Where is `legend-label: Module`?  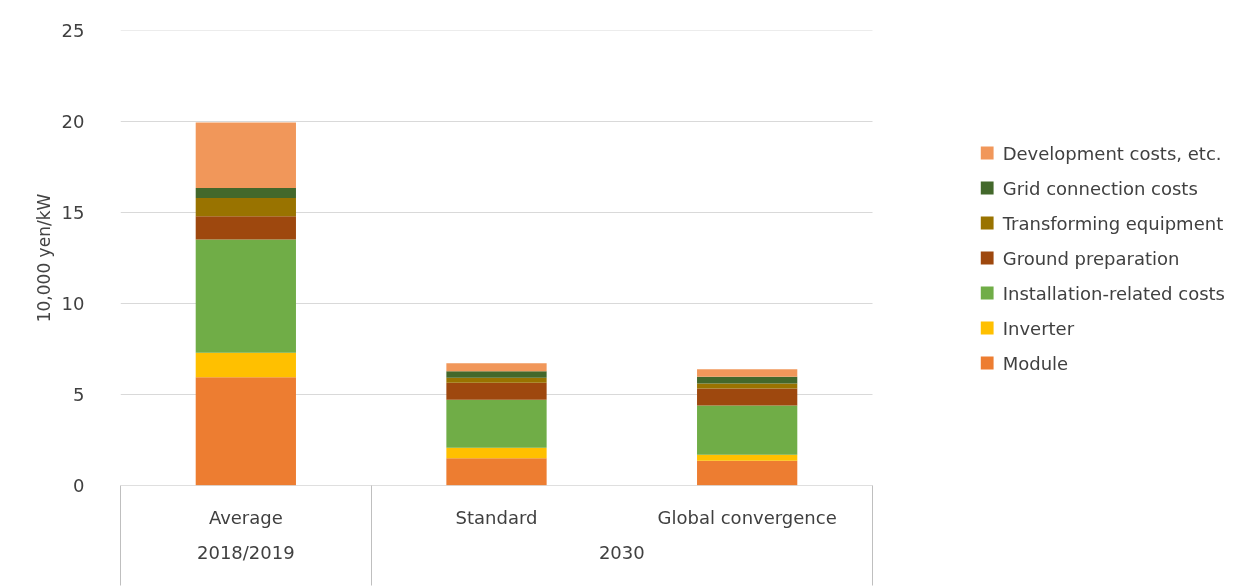 legend-label: Module is located at coordinates (1035, 362).